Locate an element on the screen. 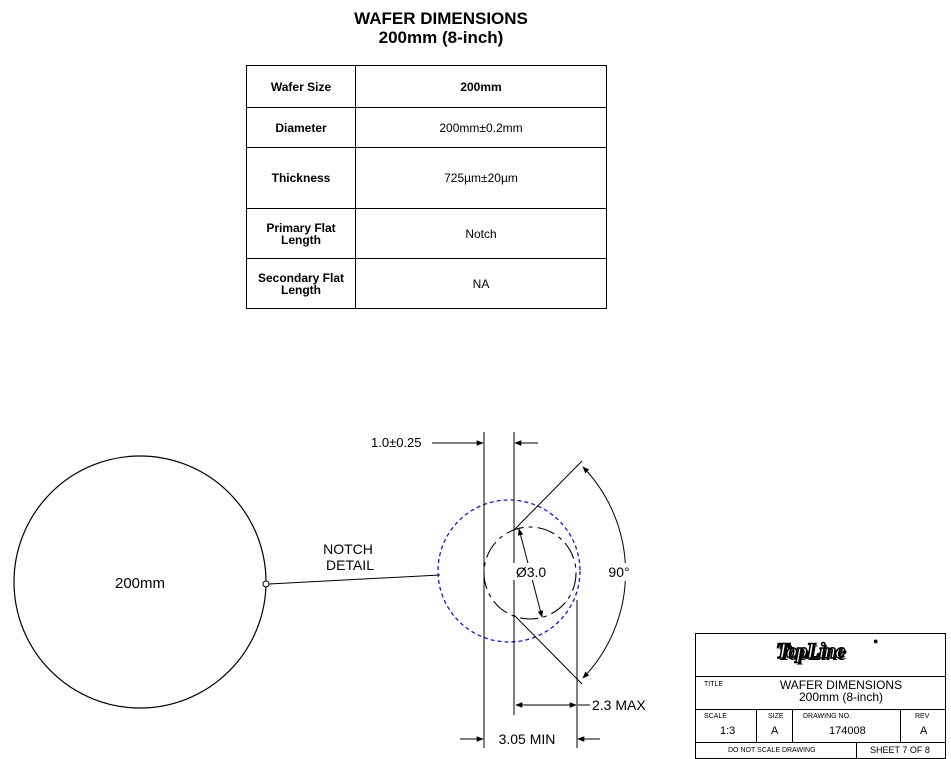 This screenshot has height=759, width=951. angle-label-bg is located at coordinates (619, 572).